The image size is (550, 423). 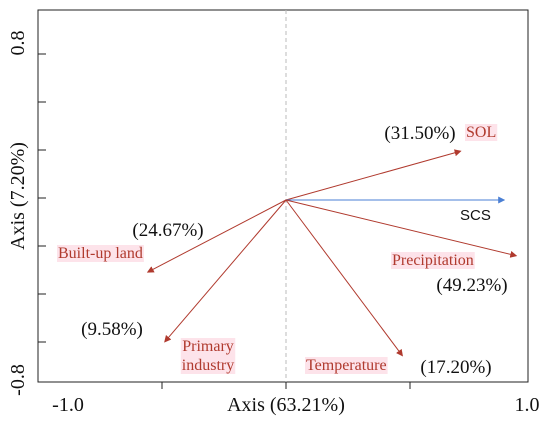 I want to click on vector-built-up-land, so click(x=216, y=236).